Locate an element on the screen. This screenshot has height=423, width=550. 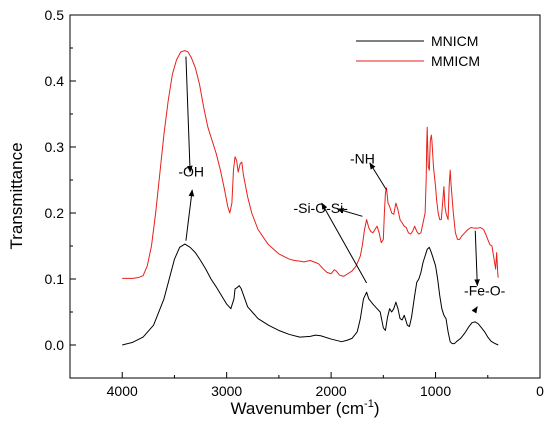
x-tick-label: 3000 is located at coordinates (226, 391).